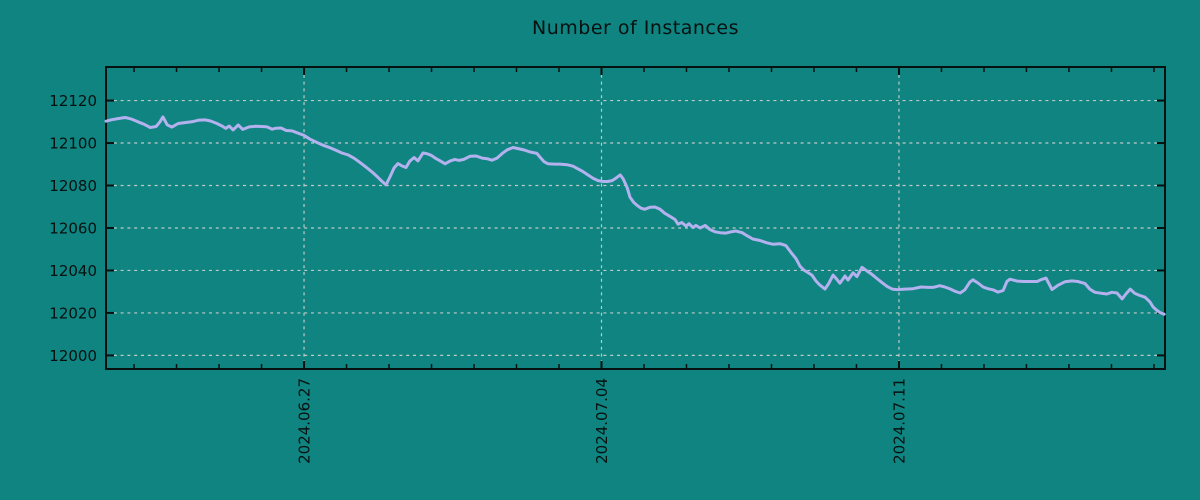 The image size is (1200, 500). I want to click on y-tick-label: 12000, so click(73, 356).